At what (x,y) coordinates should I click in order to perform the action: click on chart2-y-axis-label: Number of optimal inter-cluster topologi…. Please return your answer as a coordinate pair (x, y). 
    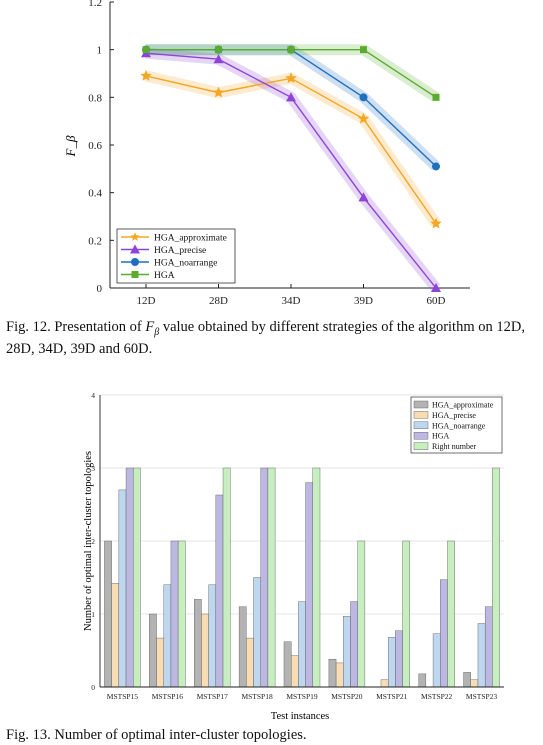
    Looking at the image, I should click on (88, 541).